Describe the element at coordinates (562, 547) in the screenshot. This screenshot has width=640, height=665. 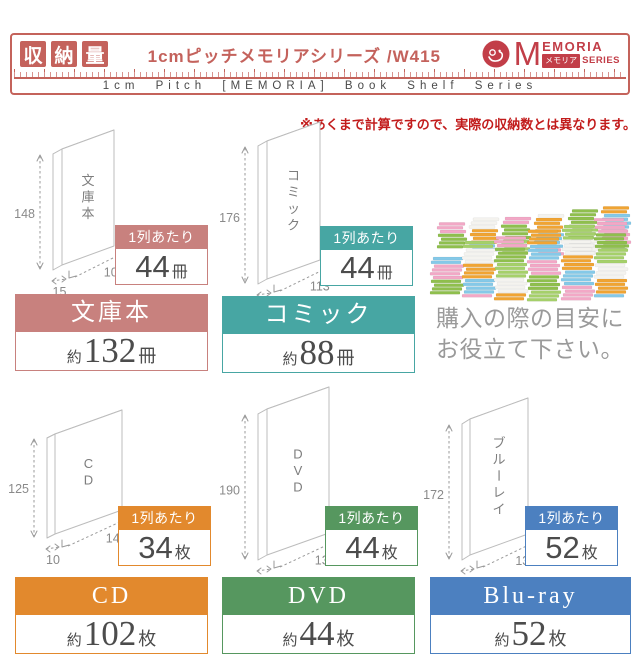
I see `per-row-value: 52` at that location.